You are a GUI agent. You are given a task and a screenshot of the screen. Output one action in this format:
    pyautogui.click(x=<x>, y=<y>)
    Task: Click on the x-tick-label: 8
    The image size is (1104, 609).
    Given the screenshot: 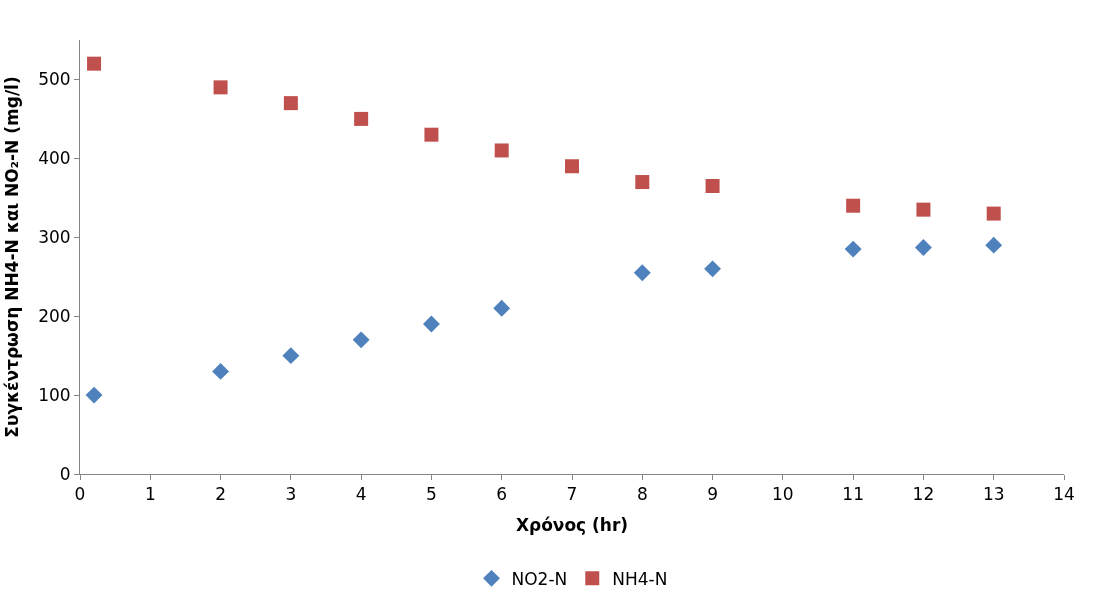 What is the action you would take?
    pyautogui.click(x=642, y=494)
    